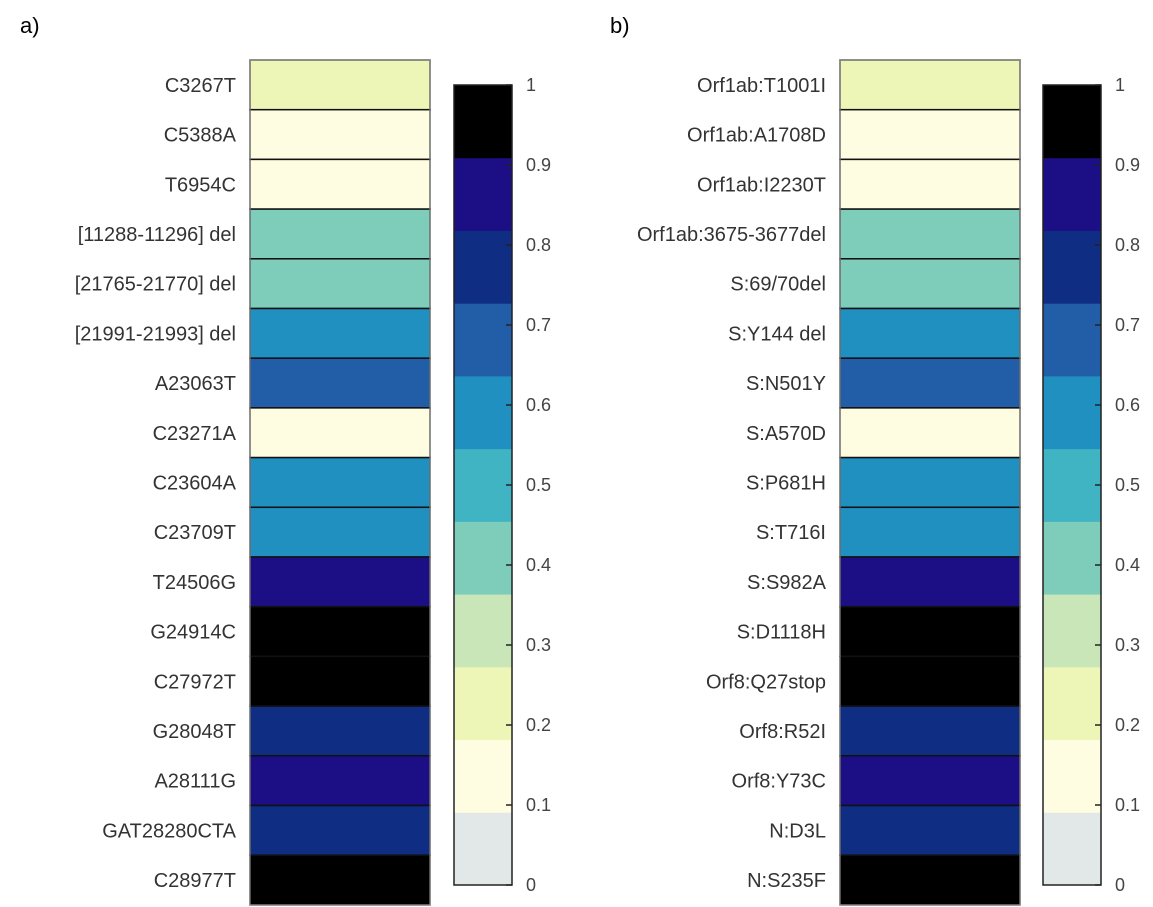 This screenshot has width=1153, height=907. What do you see at coordinates (155, 285) in the screenshot?
I see `row-label: [21765-21770] del` at bounding box center [155, 285].